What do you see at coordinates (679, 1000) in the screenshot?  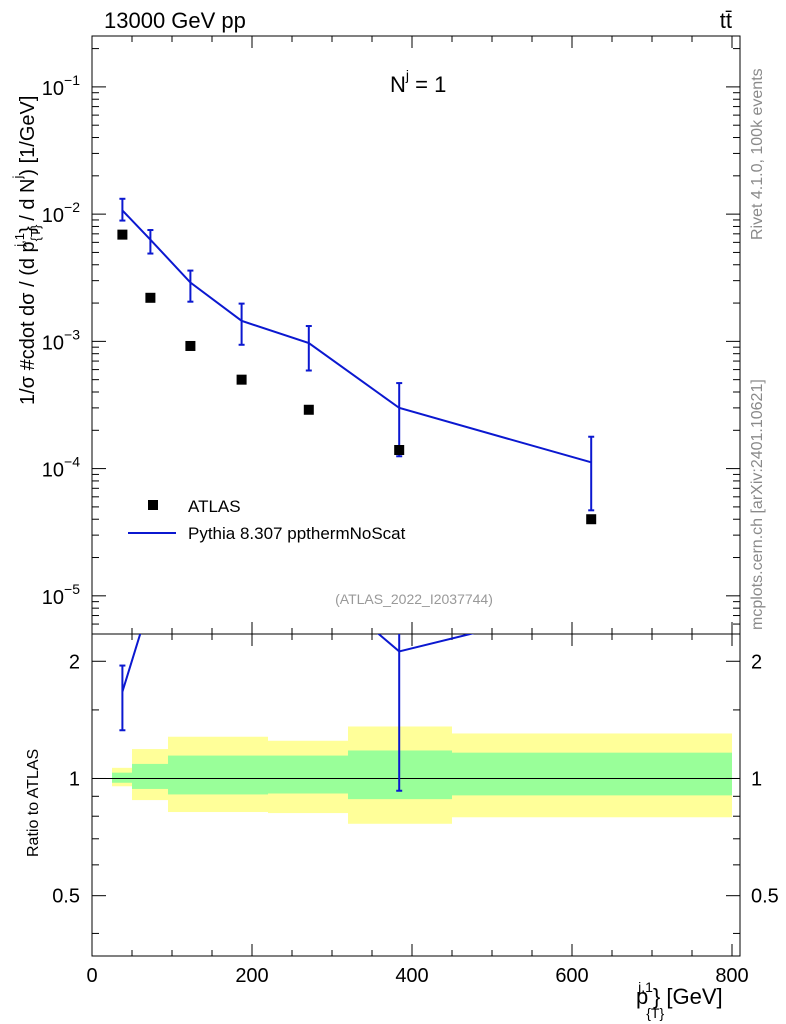 I see `x-axis-label: p {T}j,1} [GeV]` at bounding box center [679, 1000].